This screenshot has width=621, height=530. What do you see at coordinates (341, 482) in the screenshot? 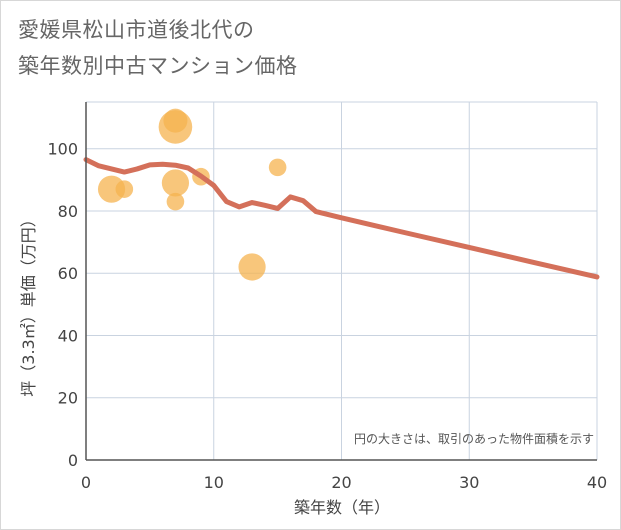
I see `x-tick-label: 20` at bounding box center [341, 482].